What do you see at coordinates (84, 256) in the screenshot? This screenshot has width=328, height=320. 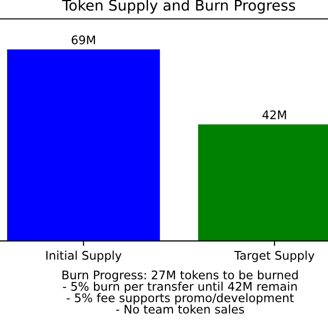 I see `x-tick-label: Initial Supply` at bounding box center [84, 256].